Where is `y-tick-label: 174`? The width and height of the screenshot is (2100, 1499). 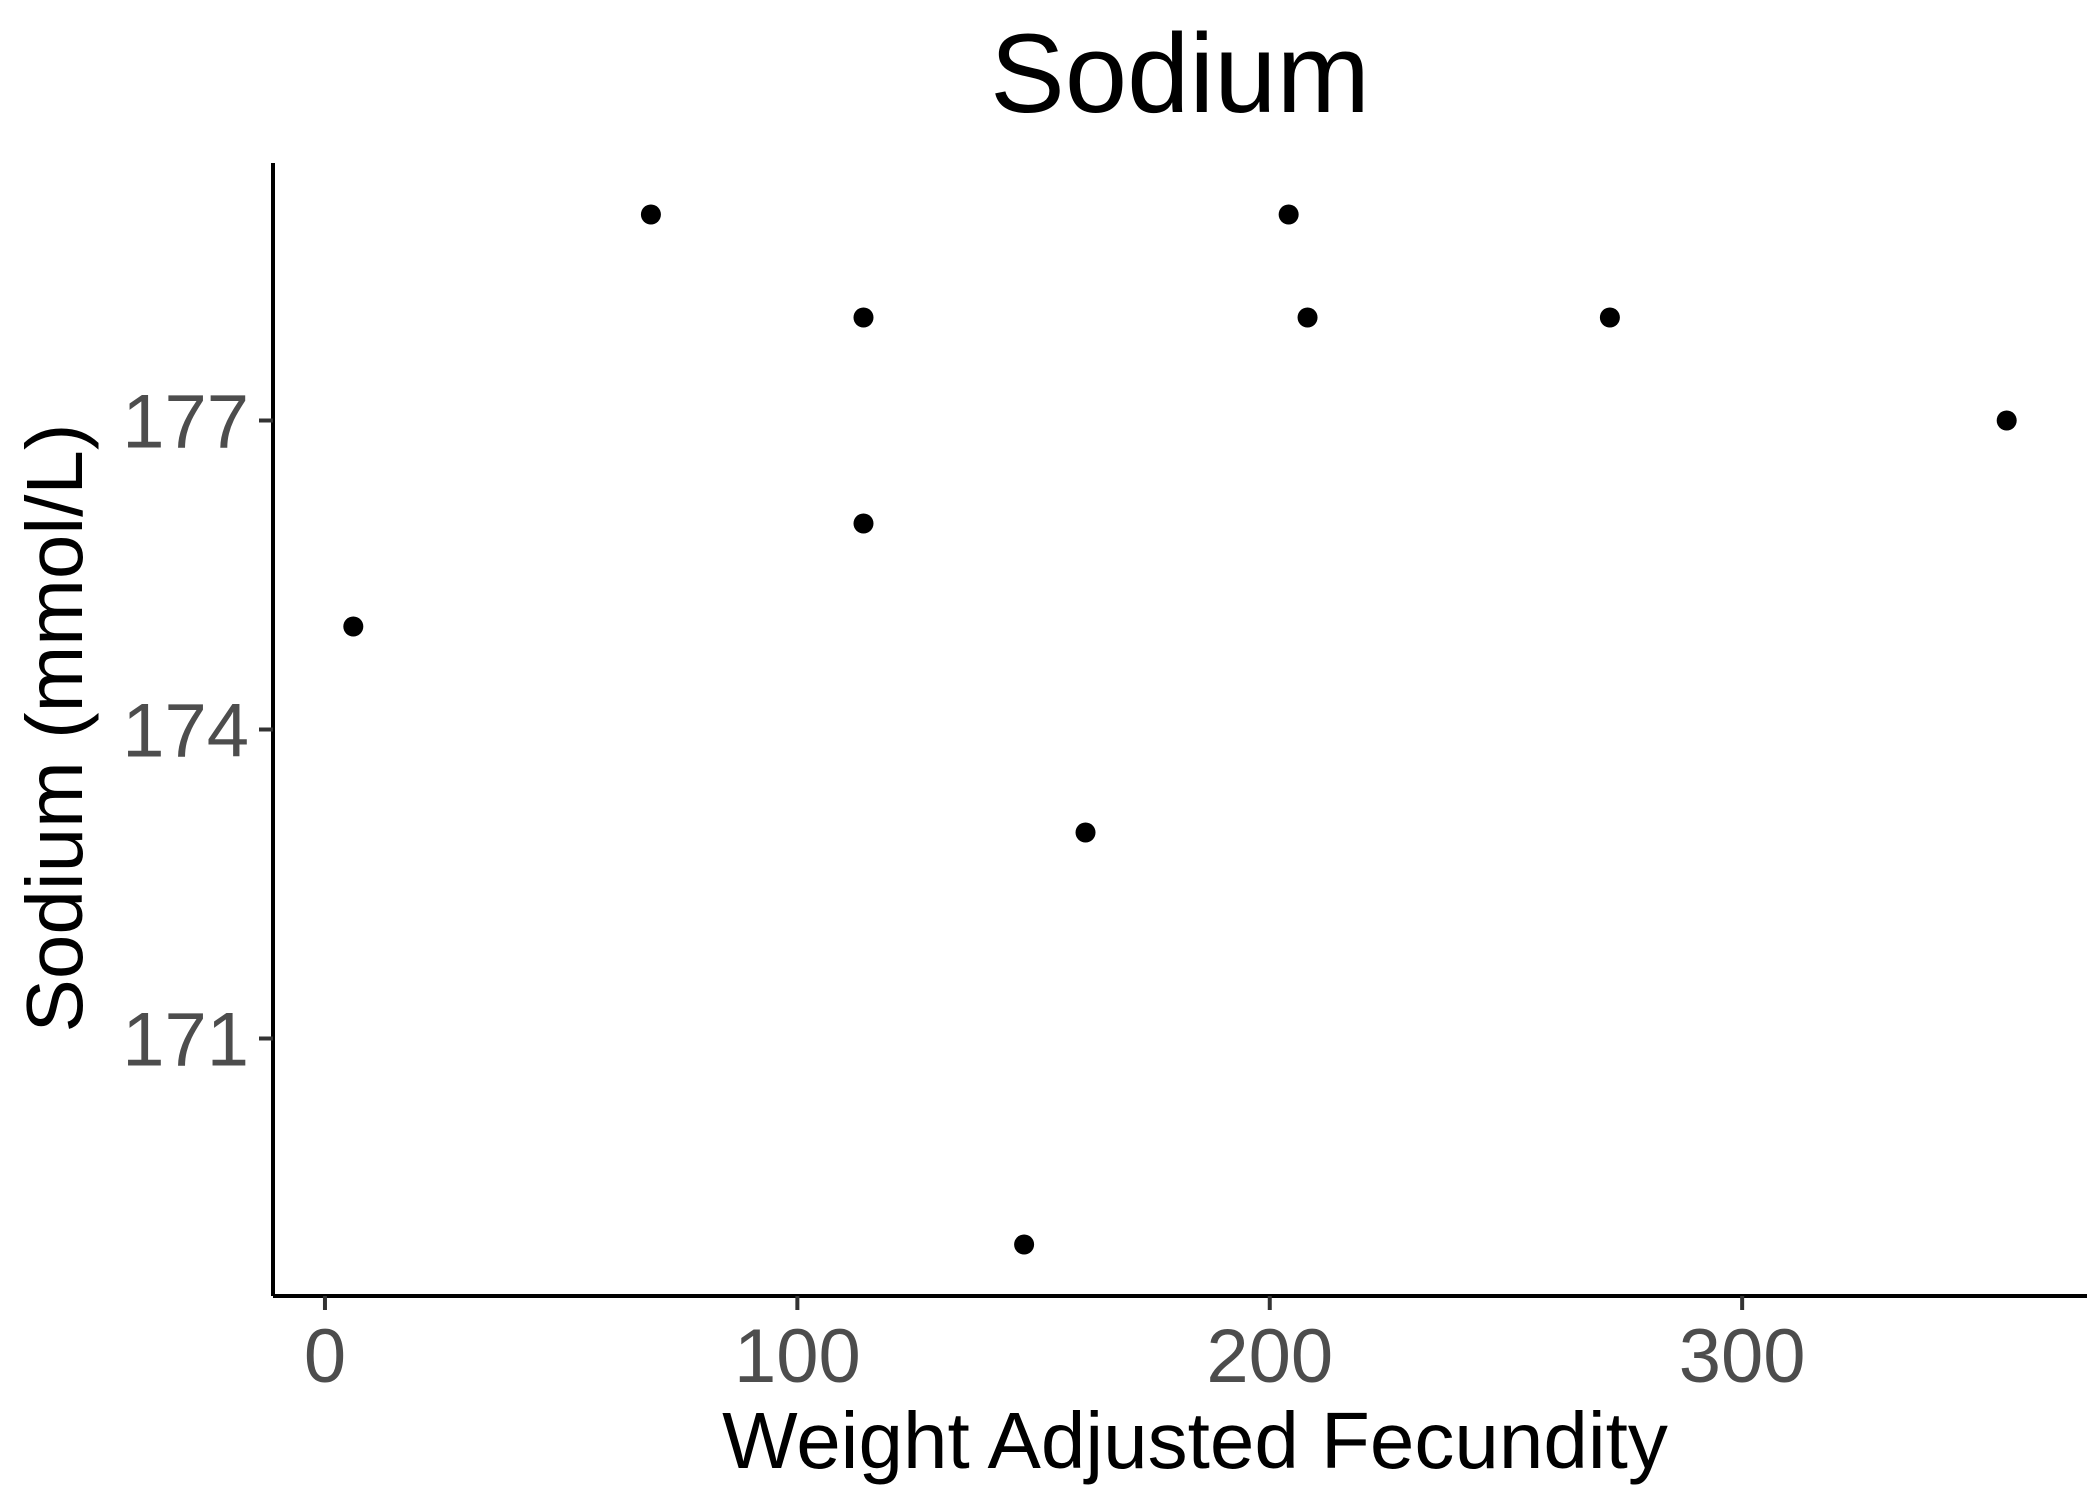
y-tick-label: 174 is located at coordinates (185, 731).